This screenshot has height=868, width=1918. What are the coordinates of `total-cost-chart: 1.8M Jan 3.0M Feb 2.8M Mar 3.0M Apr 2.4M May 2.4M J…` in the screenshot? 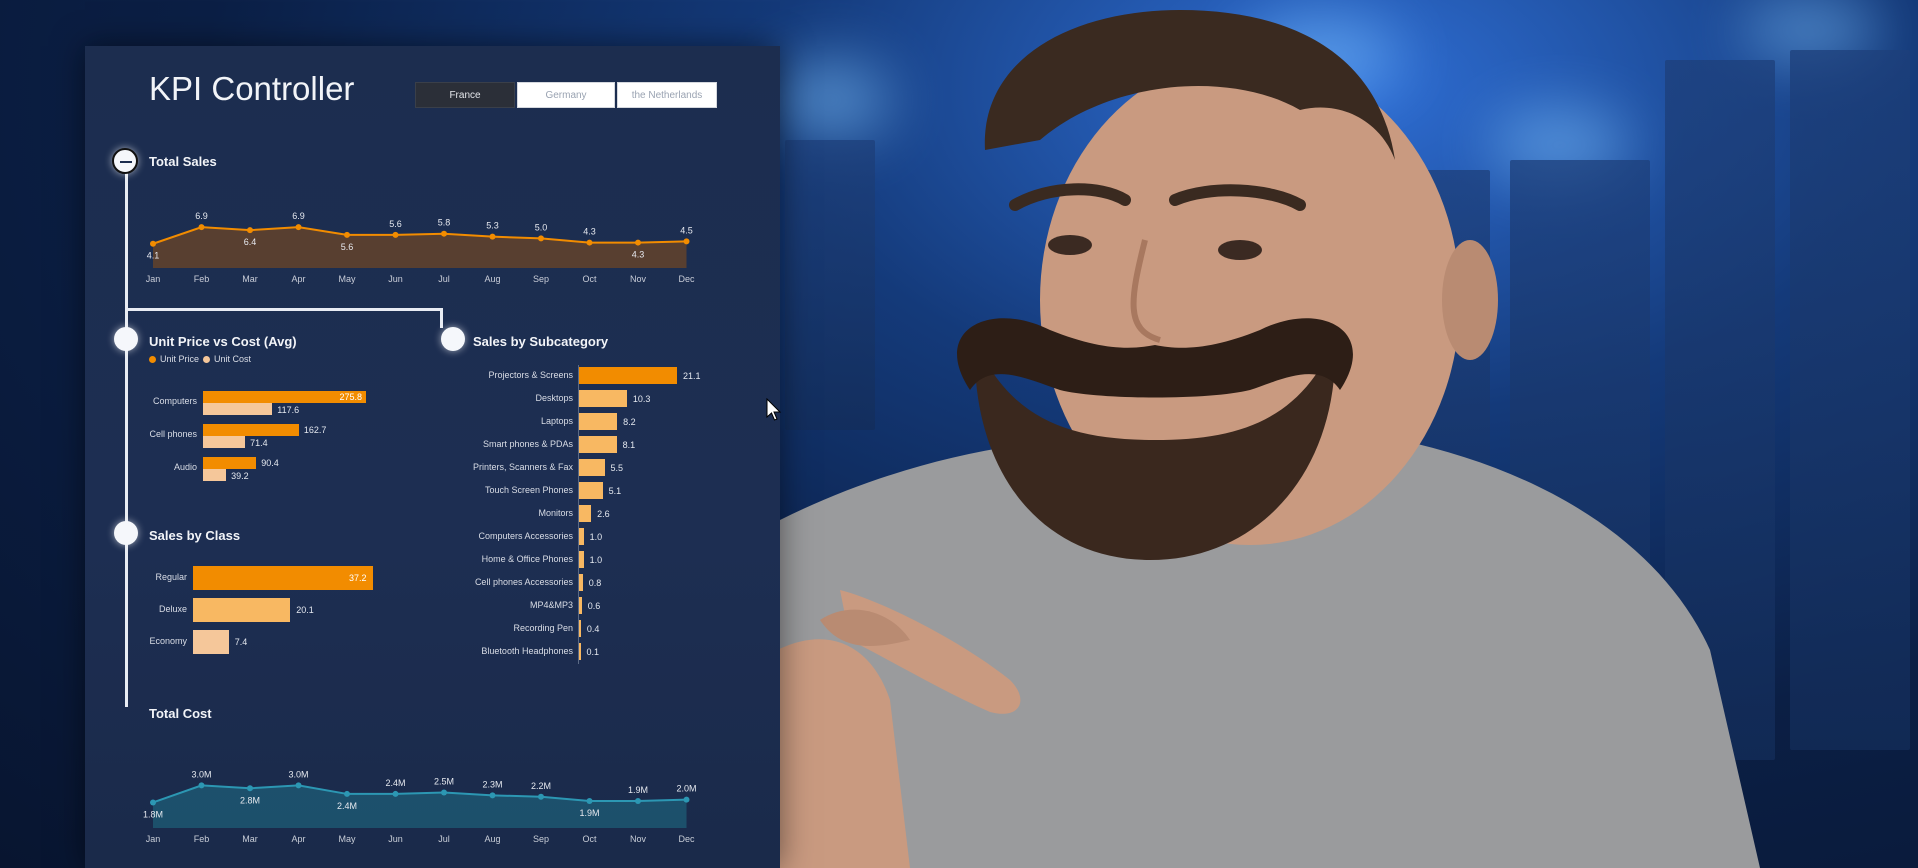 It's located at (420, 806).